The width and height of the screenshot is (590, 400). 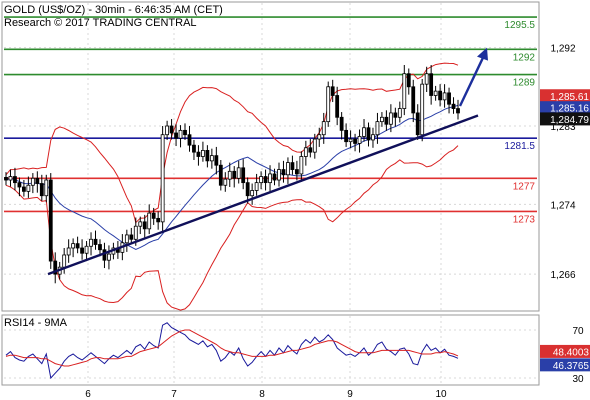 I want to click on rsi-tag-label: 46.3765, so click(x=571, y=366).